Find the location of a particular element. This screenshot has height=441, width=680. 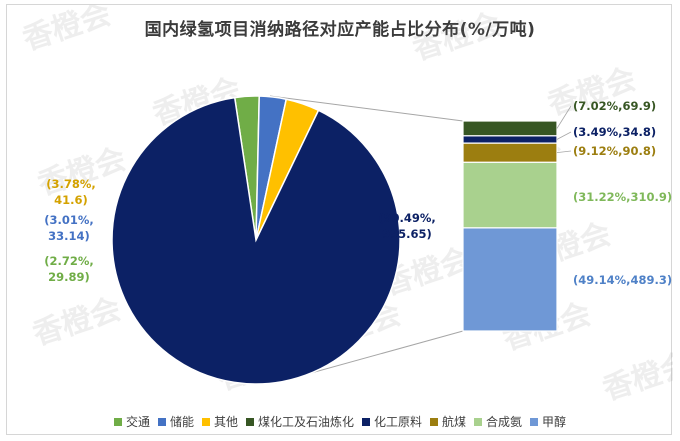

label-leader-jet-fuel is located at coordinates (564, 152).